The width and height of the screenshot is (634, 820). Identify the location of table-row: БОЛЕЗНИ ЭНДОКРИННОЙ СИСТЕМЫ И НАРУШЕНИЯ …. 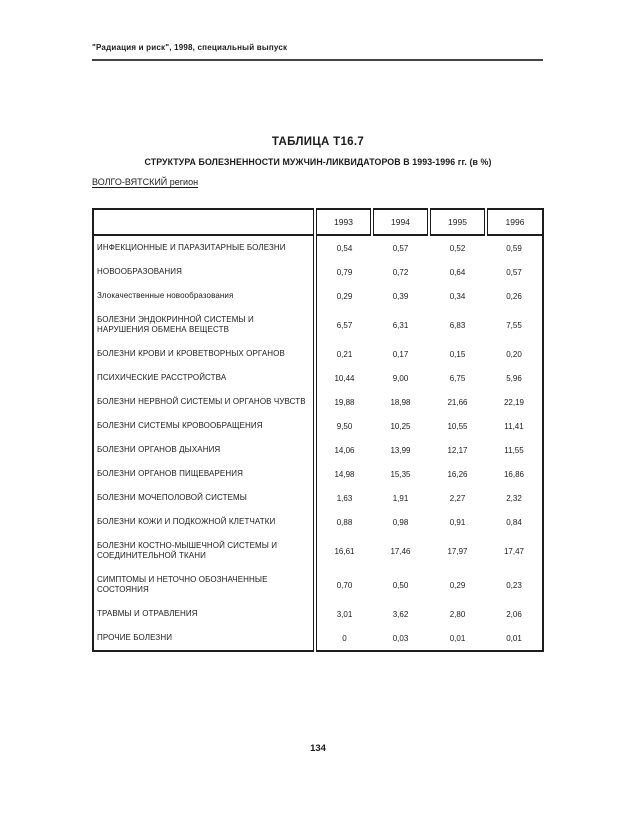
(318, 325).